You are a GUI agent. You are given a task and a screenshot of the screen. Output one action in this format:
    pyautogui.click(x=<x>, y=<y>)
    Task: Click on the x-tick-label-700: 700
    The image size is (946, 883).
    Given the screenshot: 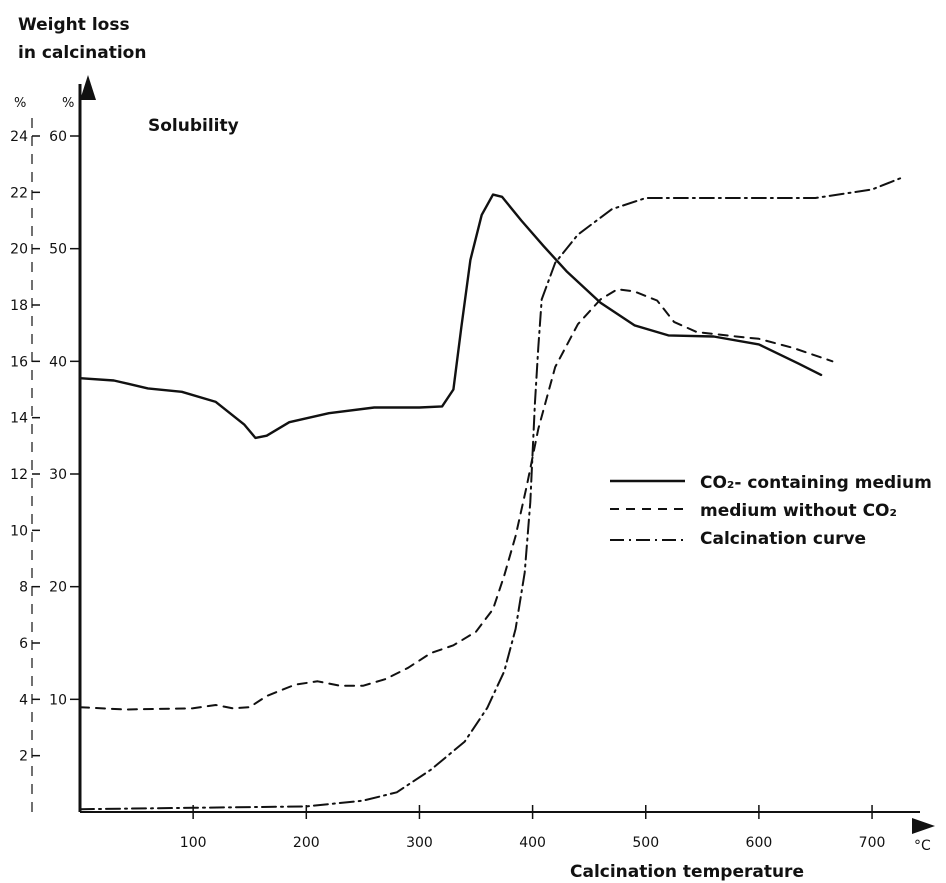 What is the action you would take?
    pyautogui.click(x=872, y=843)
    